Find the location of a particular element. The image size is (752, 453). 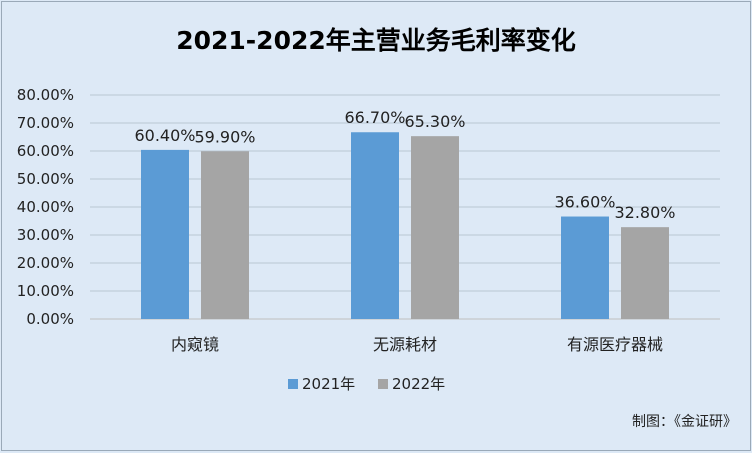

data-label: 36.60% is located at coordinates (584, 202).